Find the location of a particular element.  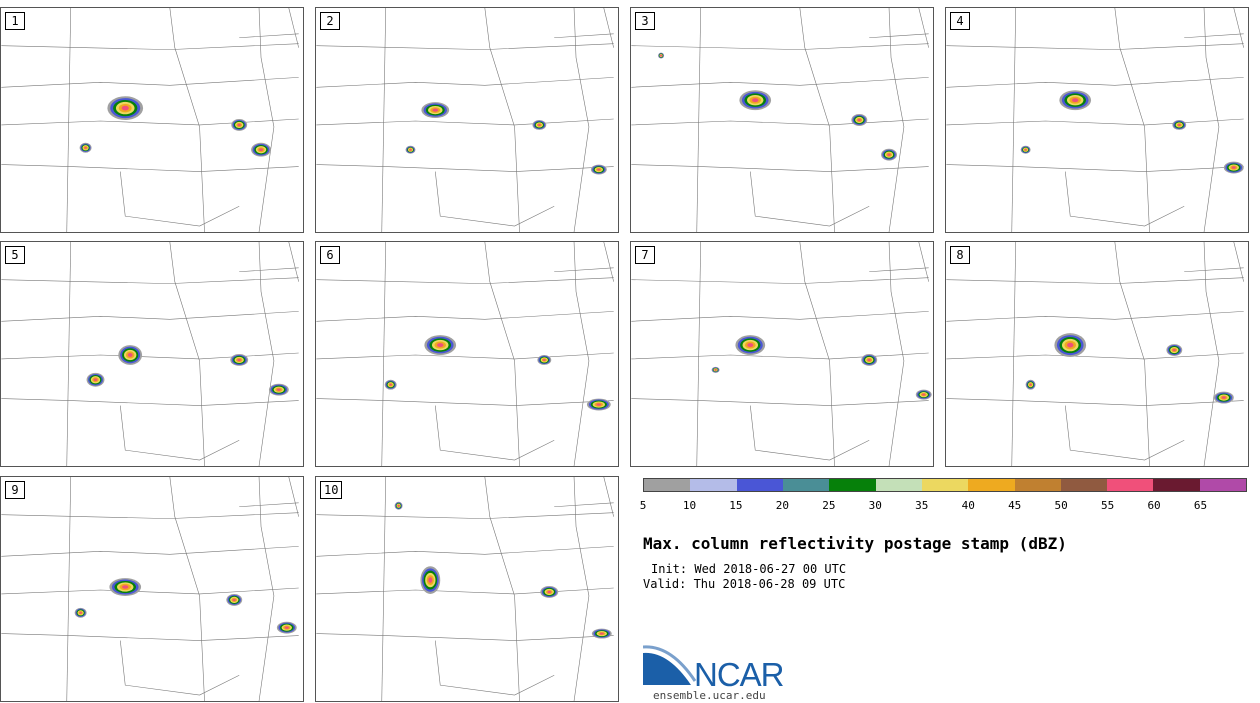

colorbar-tick-label: 35 is located at coordinates (922, 505).